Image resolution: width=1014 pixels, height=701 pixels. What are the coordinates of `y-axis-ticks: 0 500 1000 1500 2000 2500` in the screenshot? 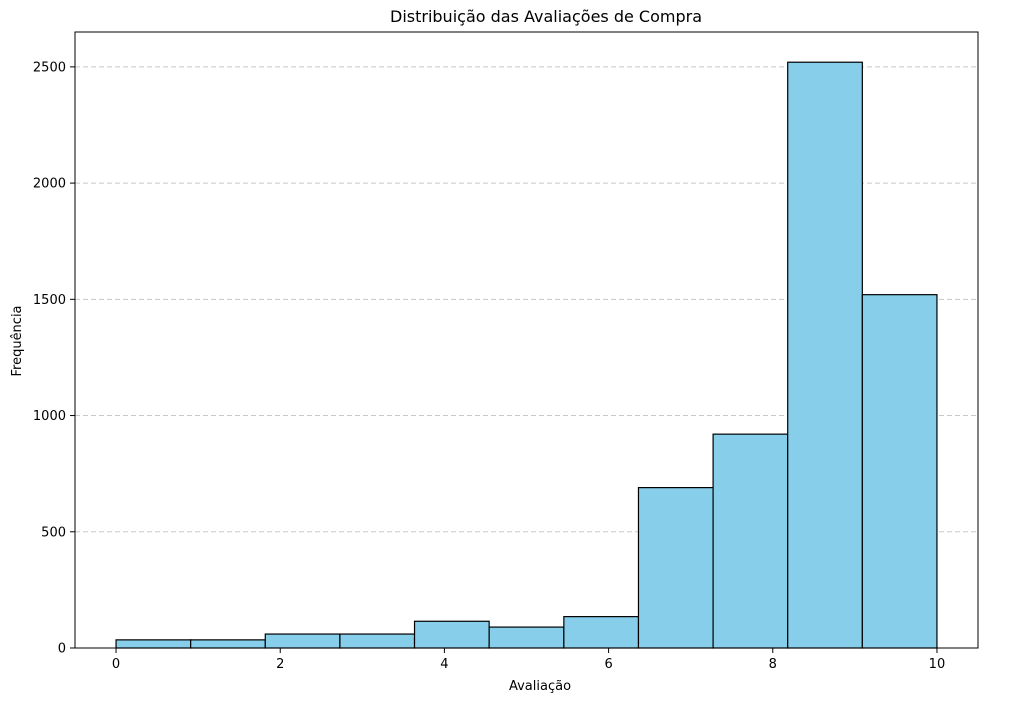 It's located at (54, 358).